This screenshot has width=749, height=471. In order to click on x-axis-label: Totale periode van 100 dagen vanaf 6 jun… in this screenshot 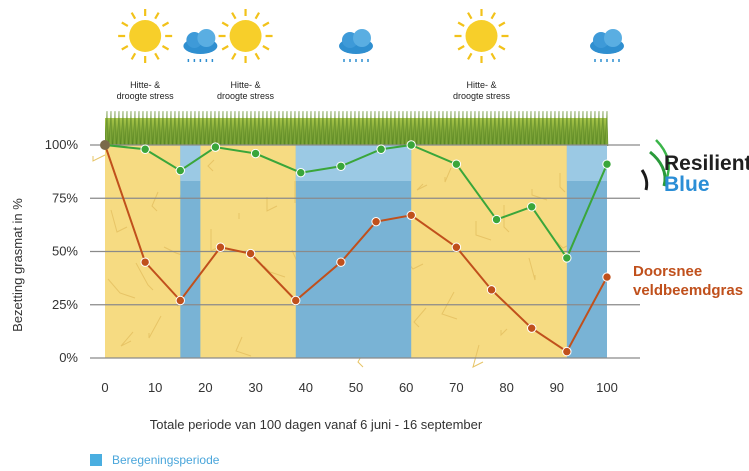, I will do `click(316, 424)`.